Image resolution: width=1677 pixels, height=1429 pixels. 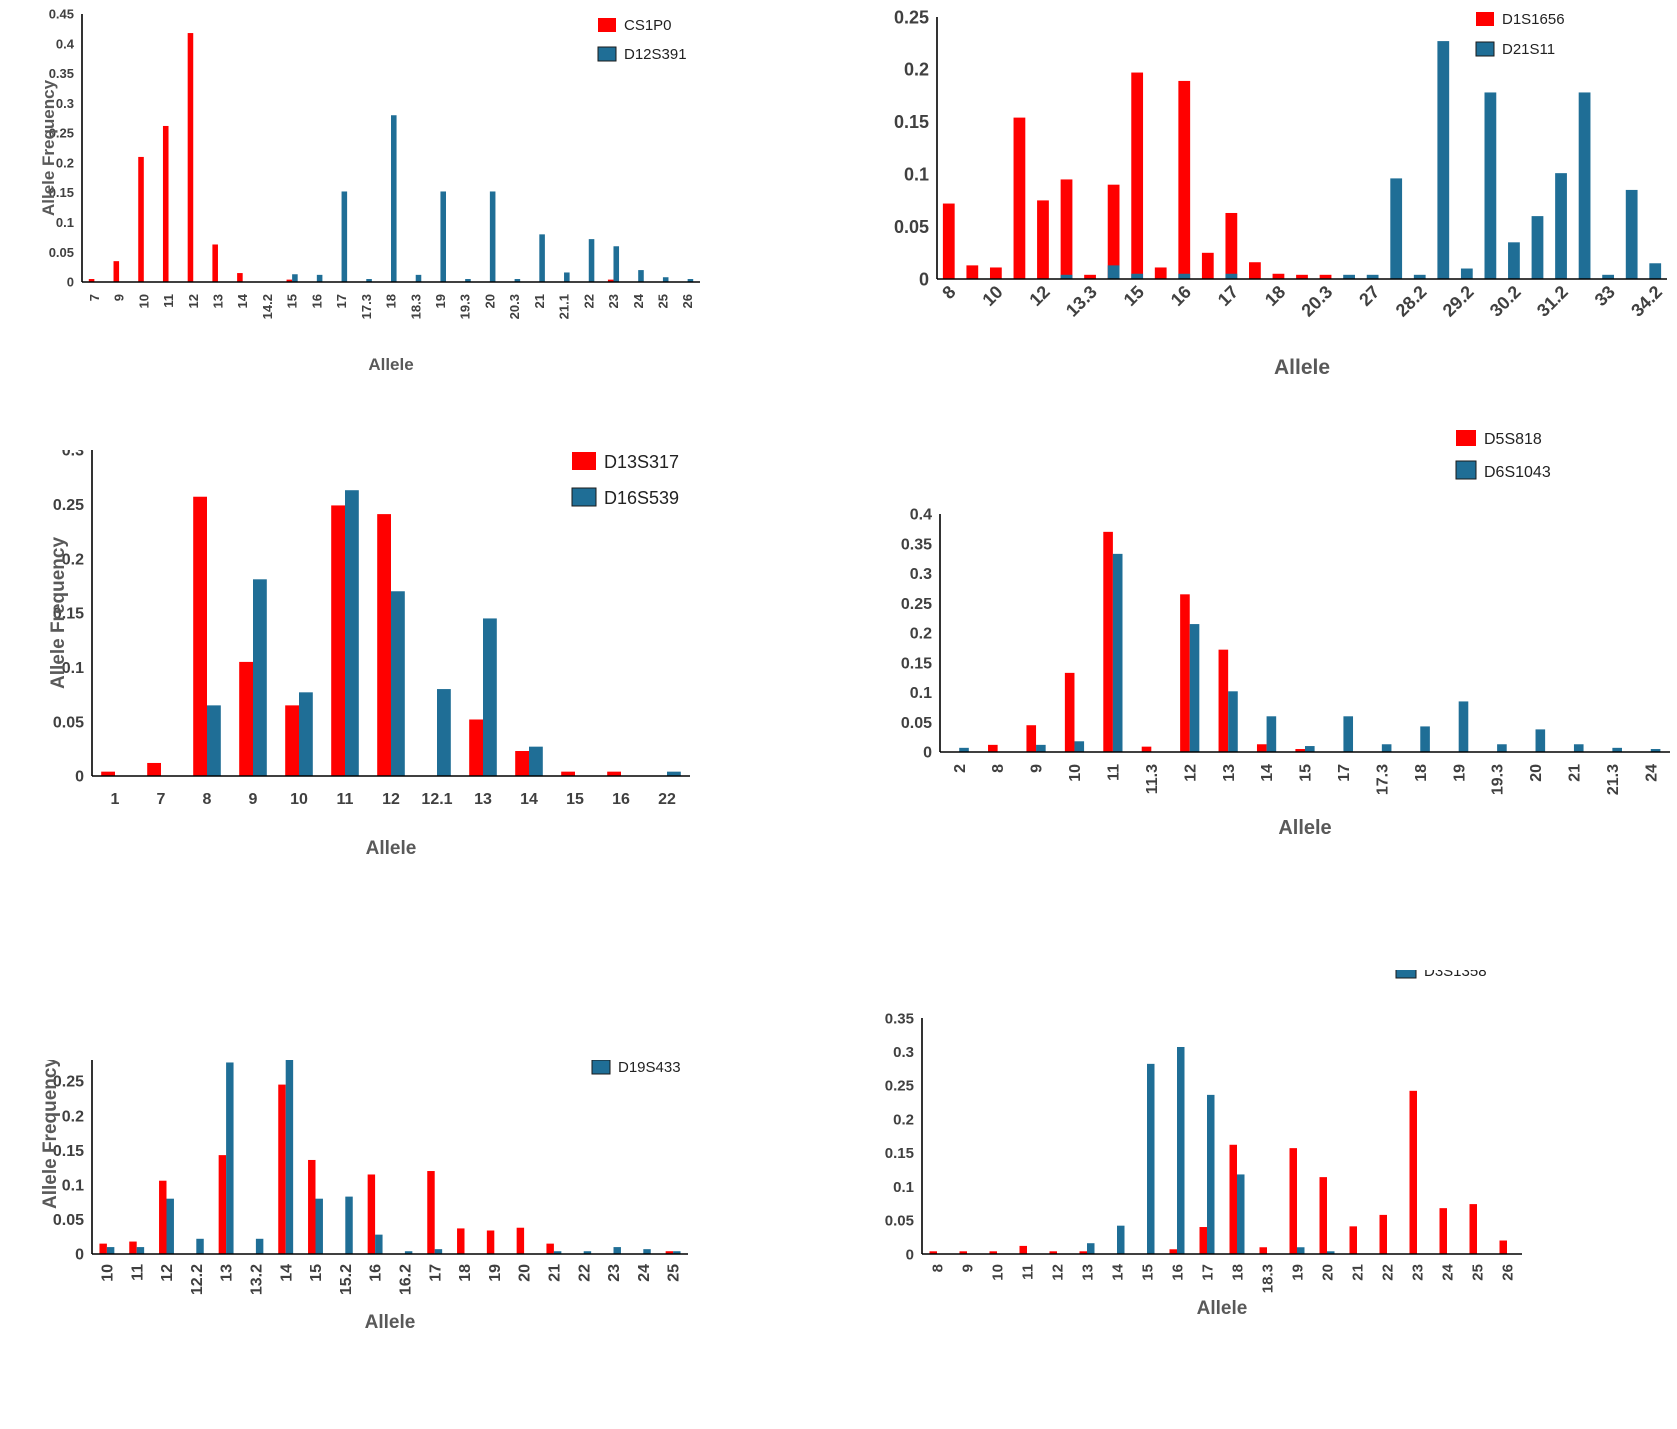 What do you see at coordinates (197, 1279) in the screenshot?
I see `x-tick-label: 12.2` at bounding box center [197, 1279].